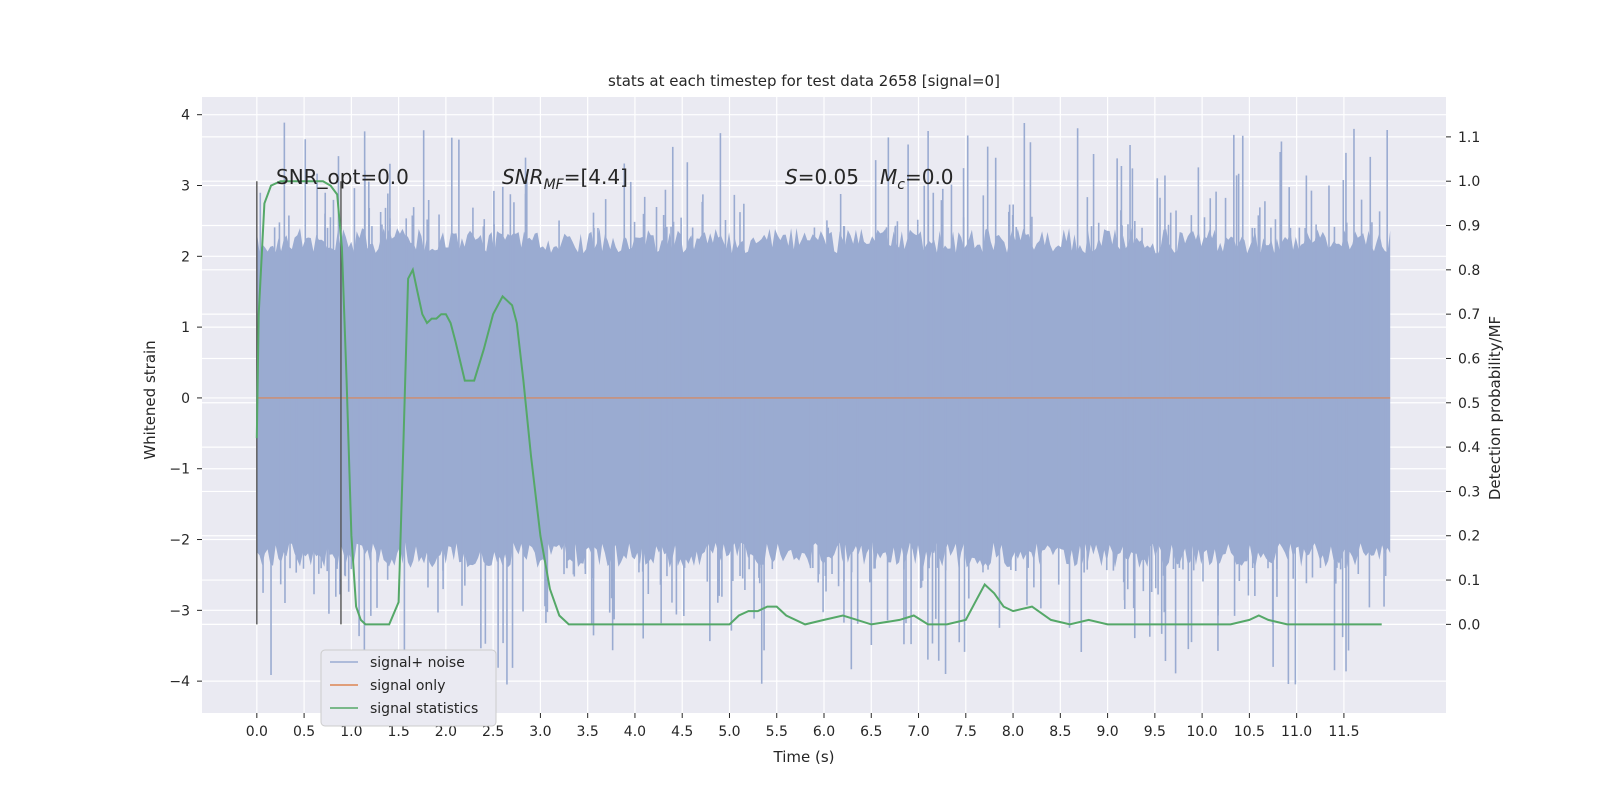  What do you see at coordinates (729, 732) in the screenshot?
I see `x-tick-label: 5.0` at bounding box center [729, 732].